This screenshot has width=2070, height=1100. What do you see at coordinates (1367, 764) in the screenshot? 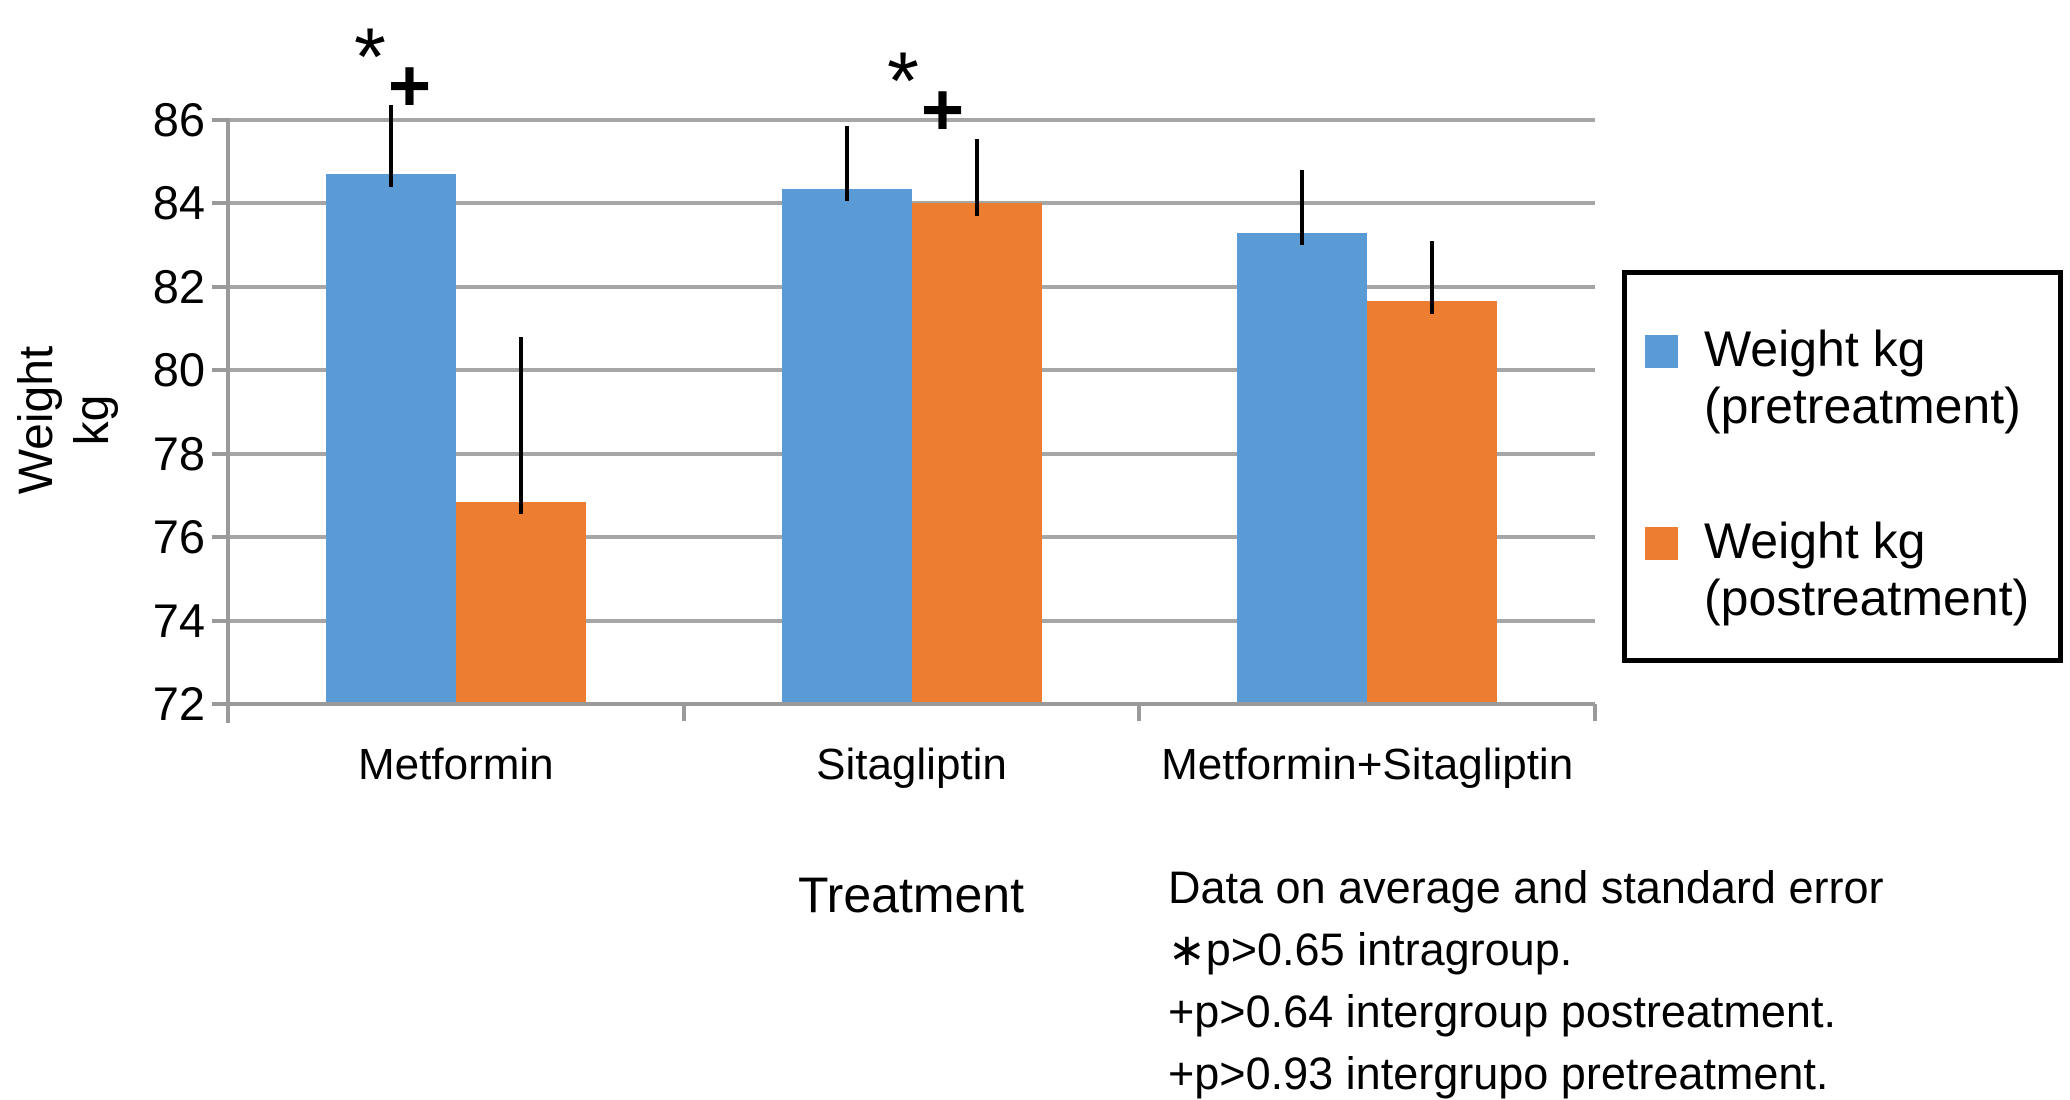
I see `x-category-label-metformin+sitagliptin: Metformin+Sitagliptin` at bounding box center [1367, 764].